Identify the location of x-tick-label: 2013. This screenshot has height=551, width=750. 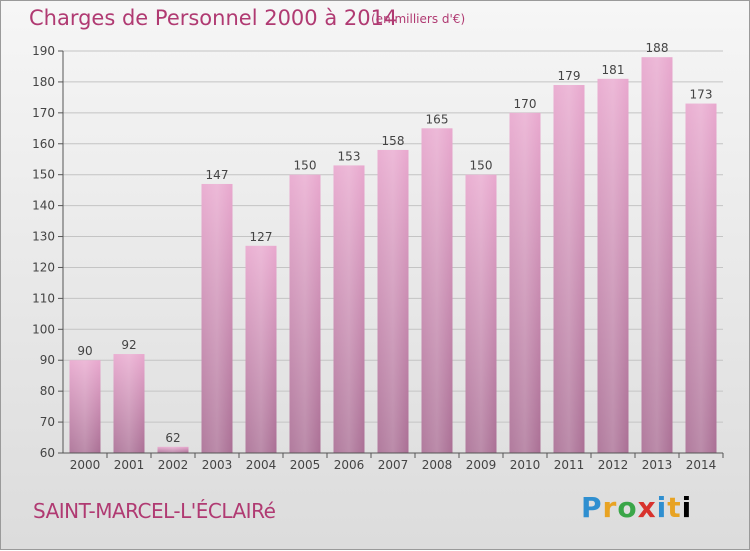
(657, 465).